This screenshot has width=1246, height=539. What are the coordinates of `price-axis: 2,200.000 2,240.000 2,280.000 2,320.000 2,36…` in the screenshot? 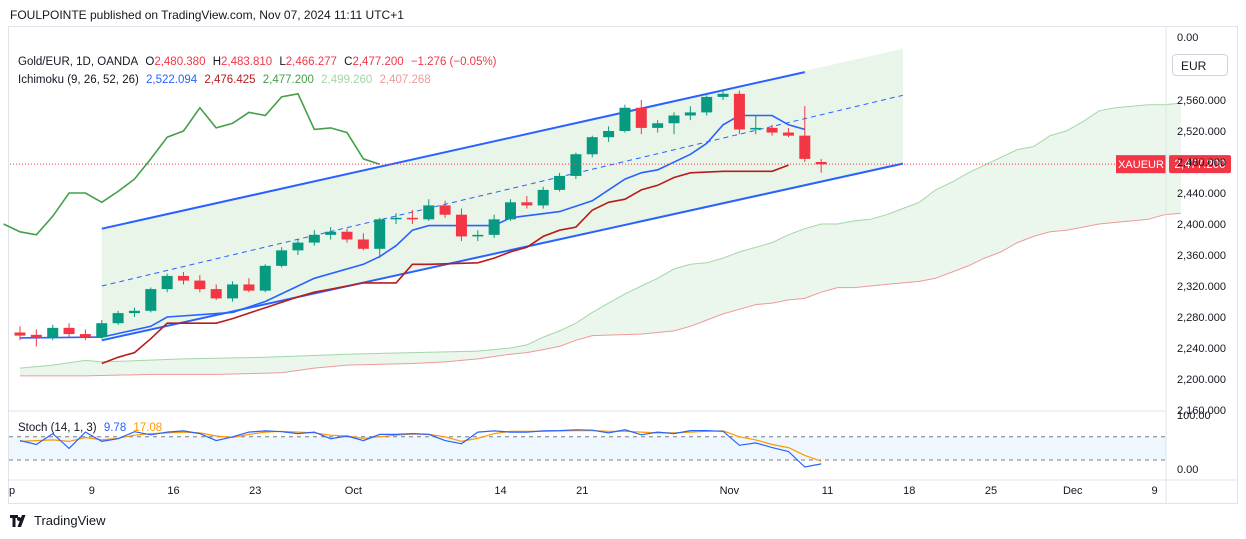 It's located at (1195, 265).